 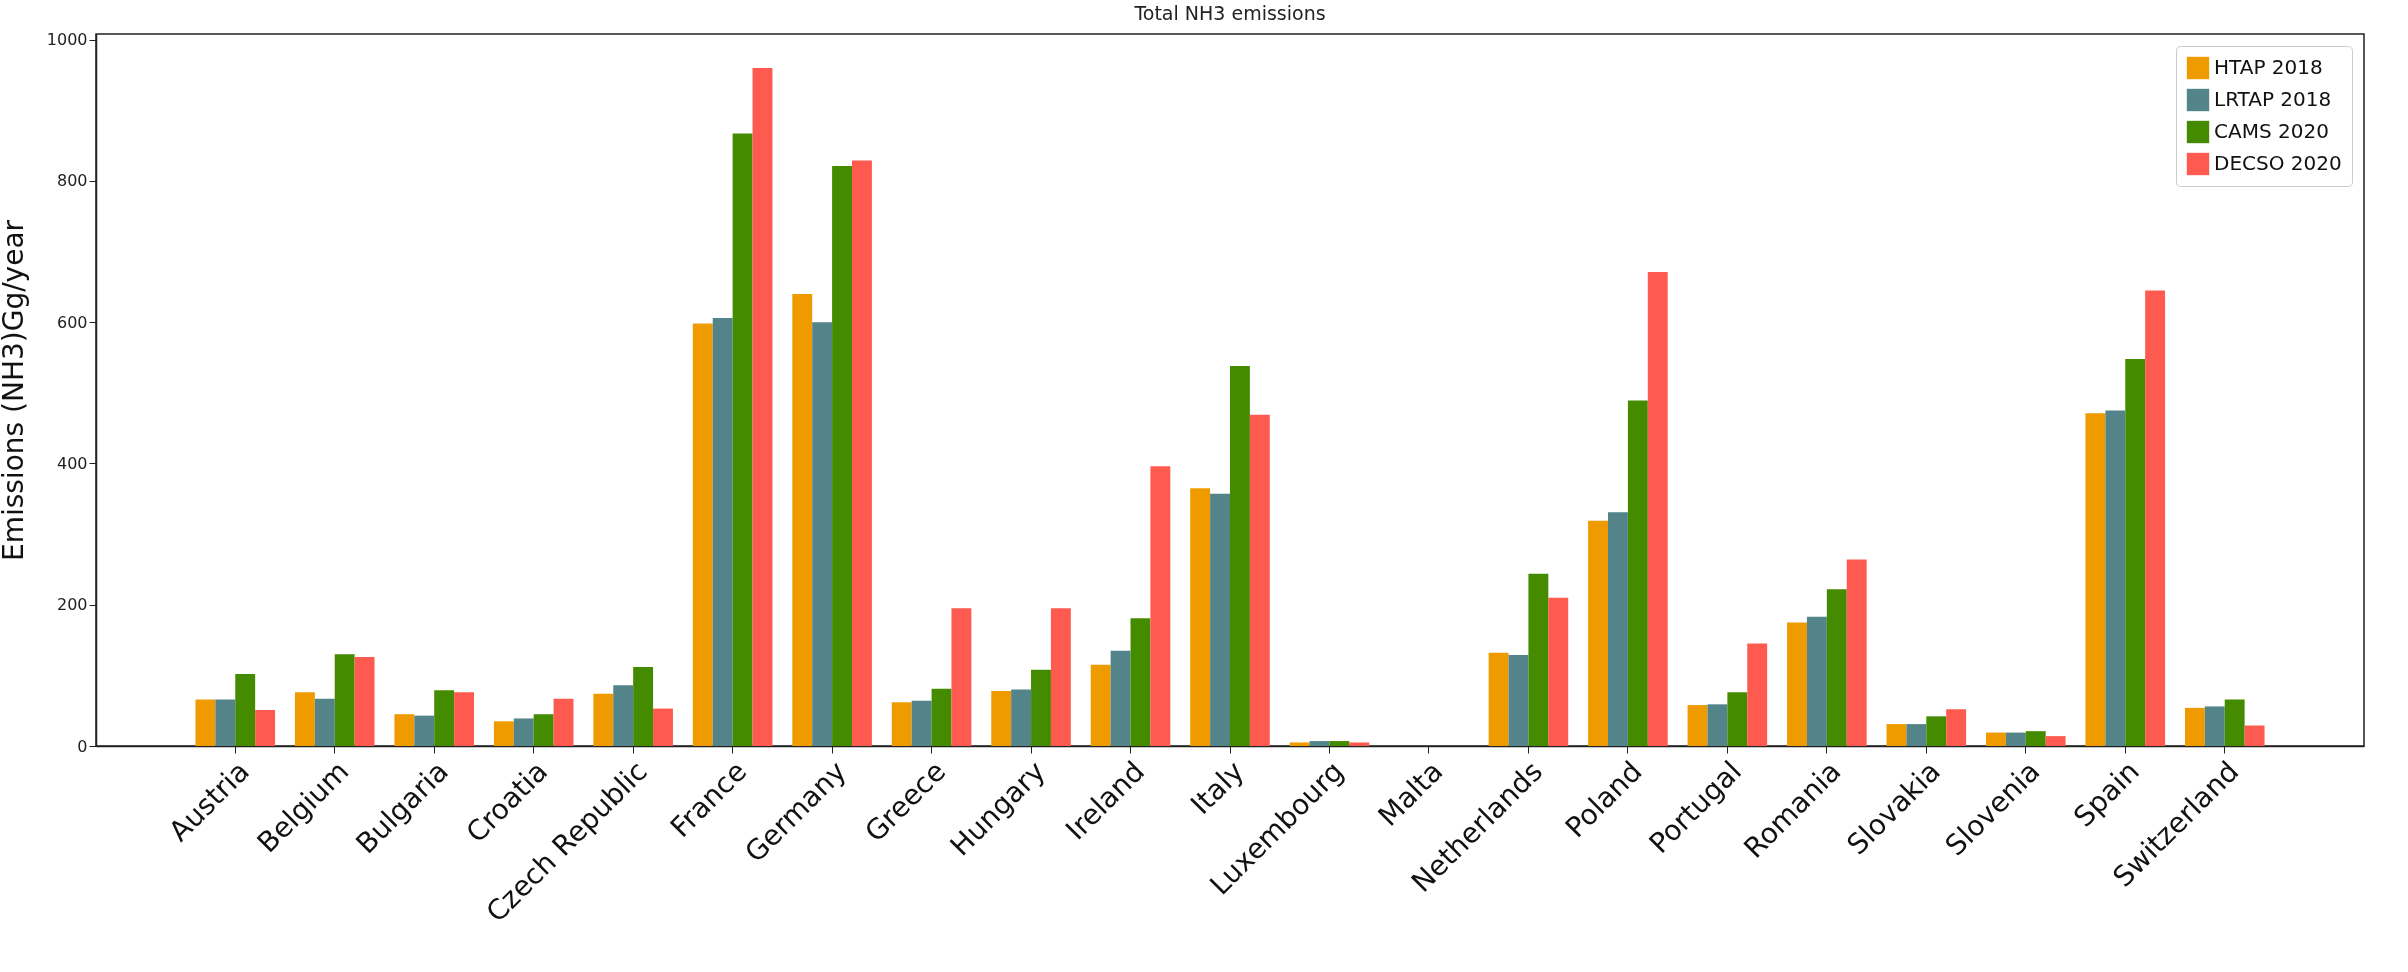 What do you see at coordinates (2268, 67) in the screenshot?
I see `legend-label: HTAP 2018` at bounding box center [2268, 67].